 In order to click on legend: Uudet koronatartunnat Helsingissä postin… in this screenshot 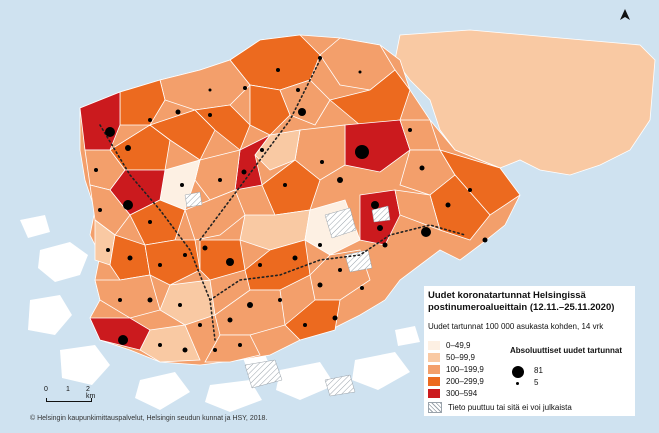, I will do `click(529, 351)`.